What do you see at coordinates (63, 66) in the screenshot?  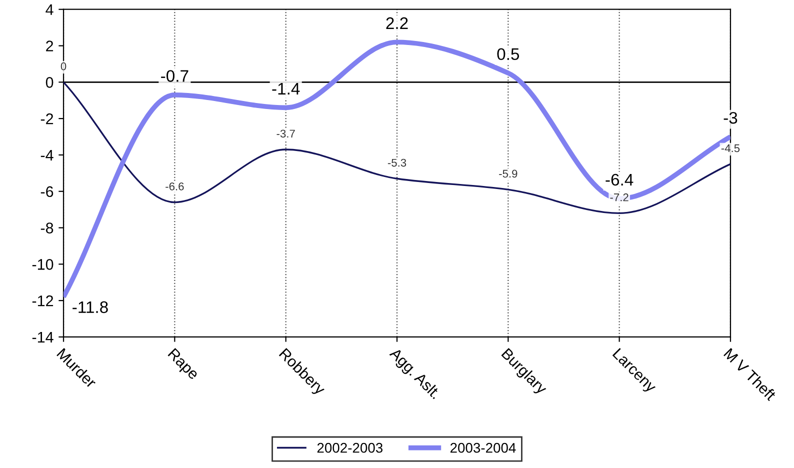 I see `data-label: 0` at bounding box center [63, 66].